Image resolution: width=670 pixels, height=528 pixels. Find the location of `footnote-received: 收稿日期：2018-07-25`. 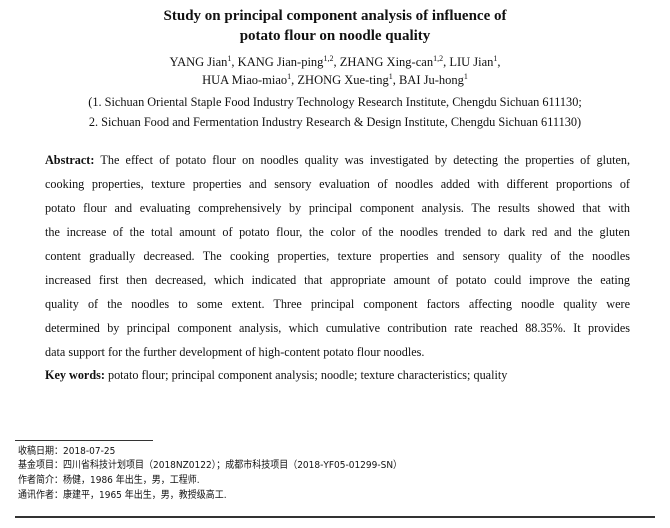

footnote-received: 收稿日期：2018-07-25 is located at coordinates (67, 451).